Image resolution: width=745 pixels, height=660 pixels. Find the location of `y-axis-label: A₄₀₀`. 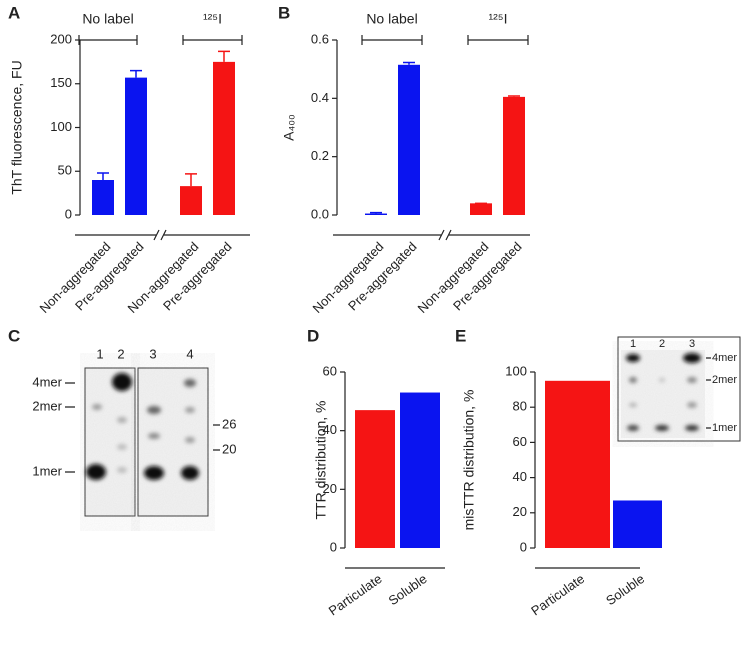

y-axis-label: A₄₀₀ is located at coordinates (289, 127).